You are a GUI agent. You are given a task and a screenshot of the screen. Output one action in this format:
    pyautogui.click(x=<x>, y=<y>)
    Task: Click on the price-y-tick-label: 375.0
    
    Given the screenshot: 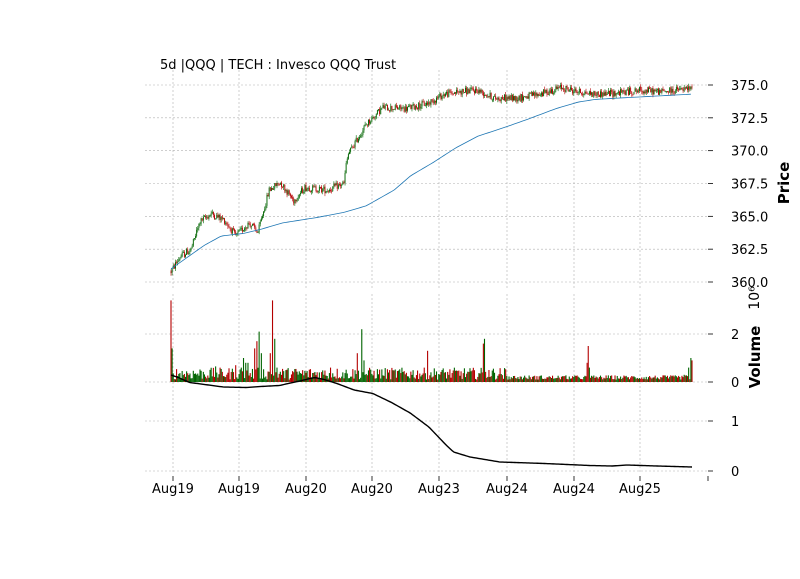 What is the action you would take?
    pyautogui.click(x=749, y=86)
    